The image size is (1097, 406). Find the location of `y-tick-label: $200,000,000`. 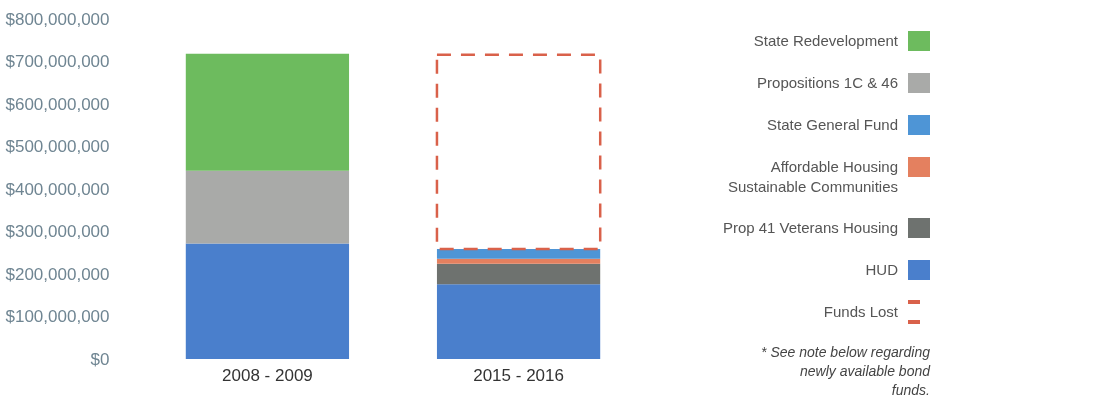

y-tick-label: $200,000,000 is located at coordinates (57, 274).